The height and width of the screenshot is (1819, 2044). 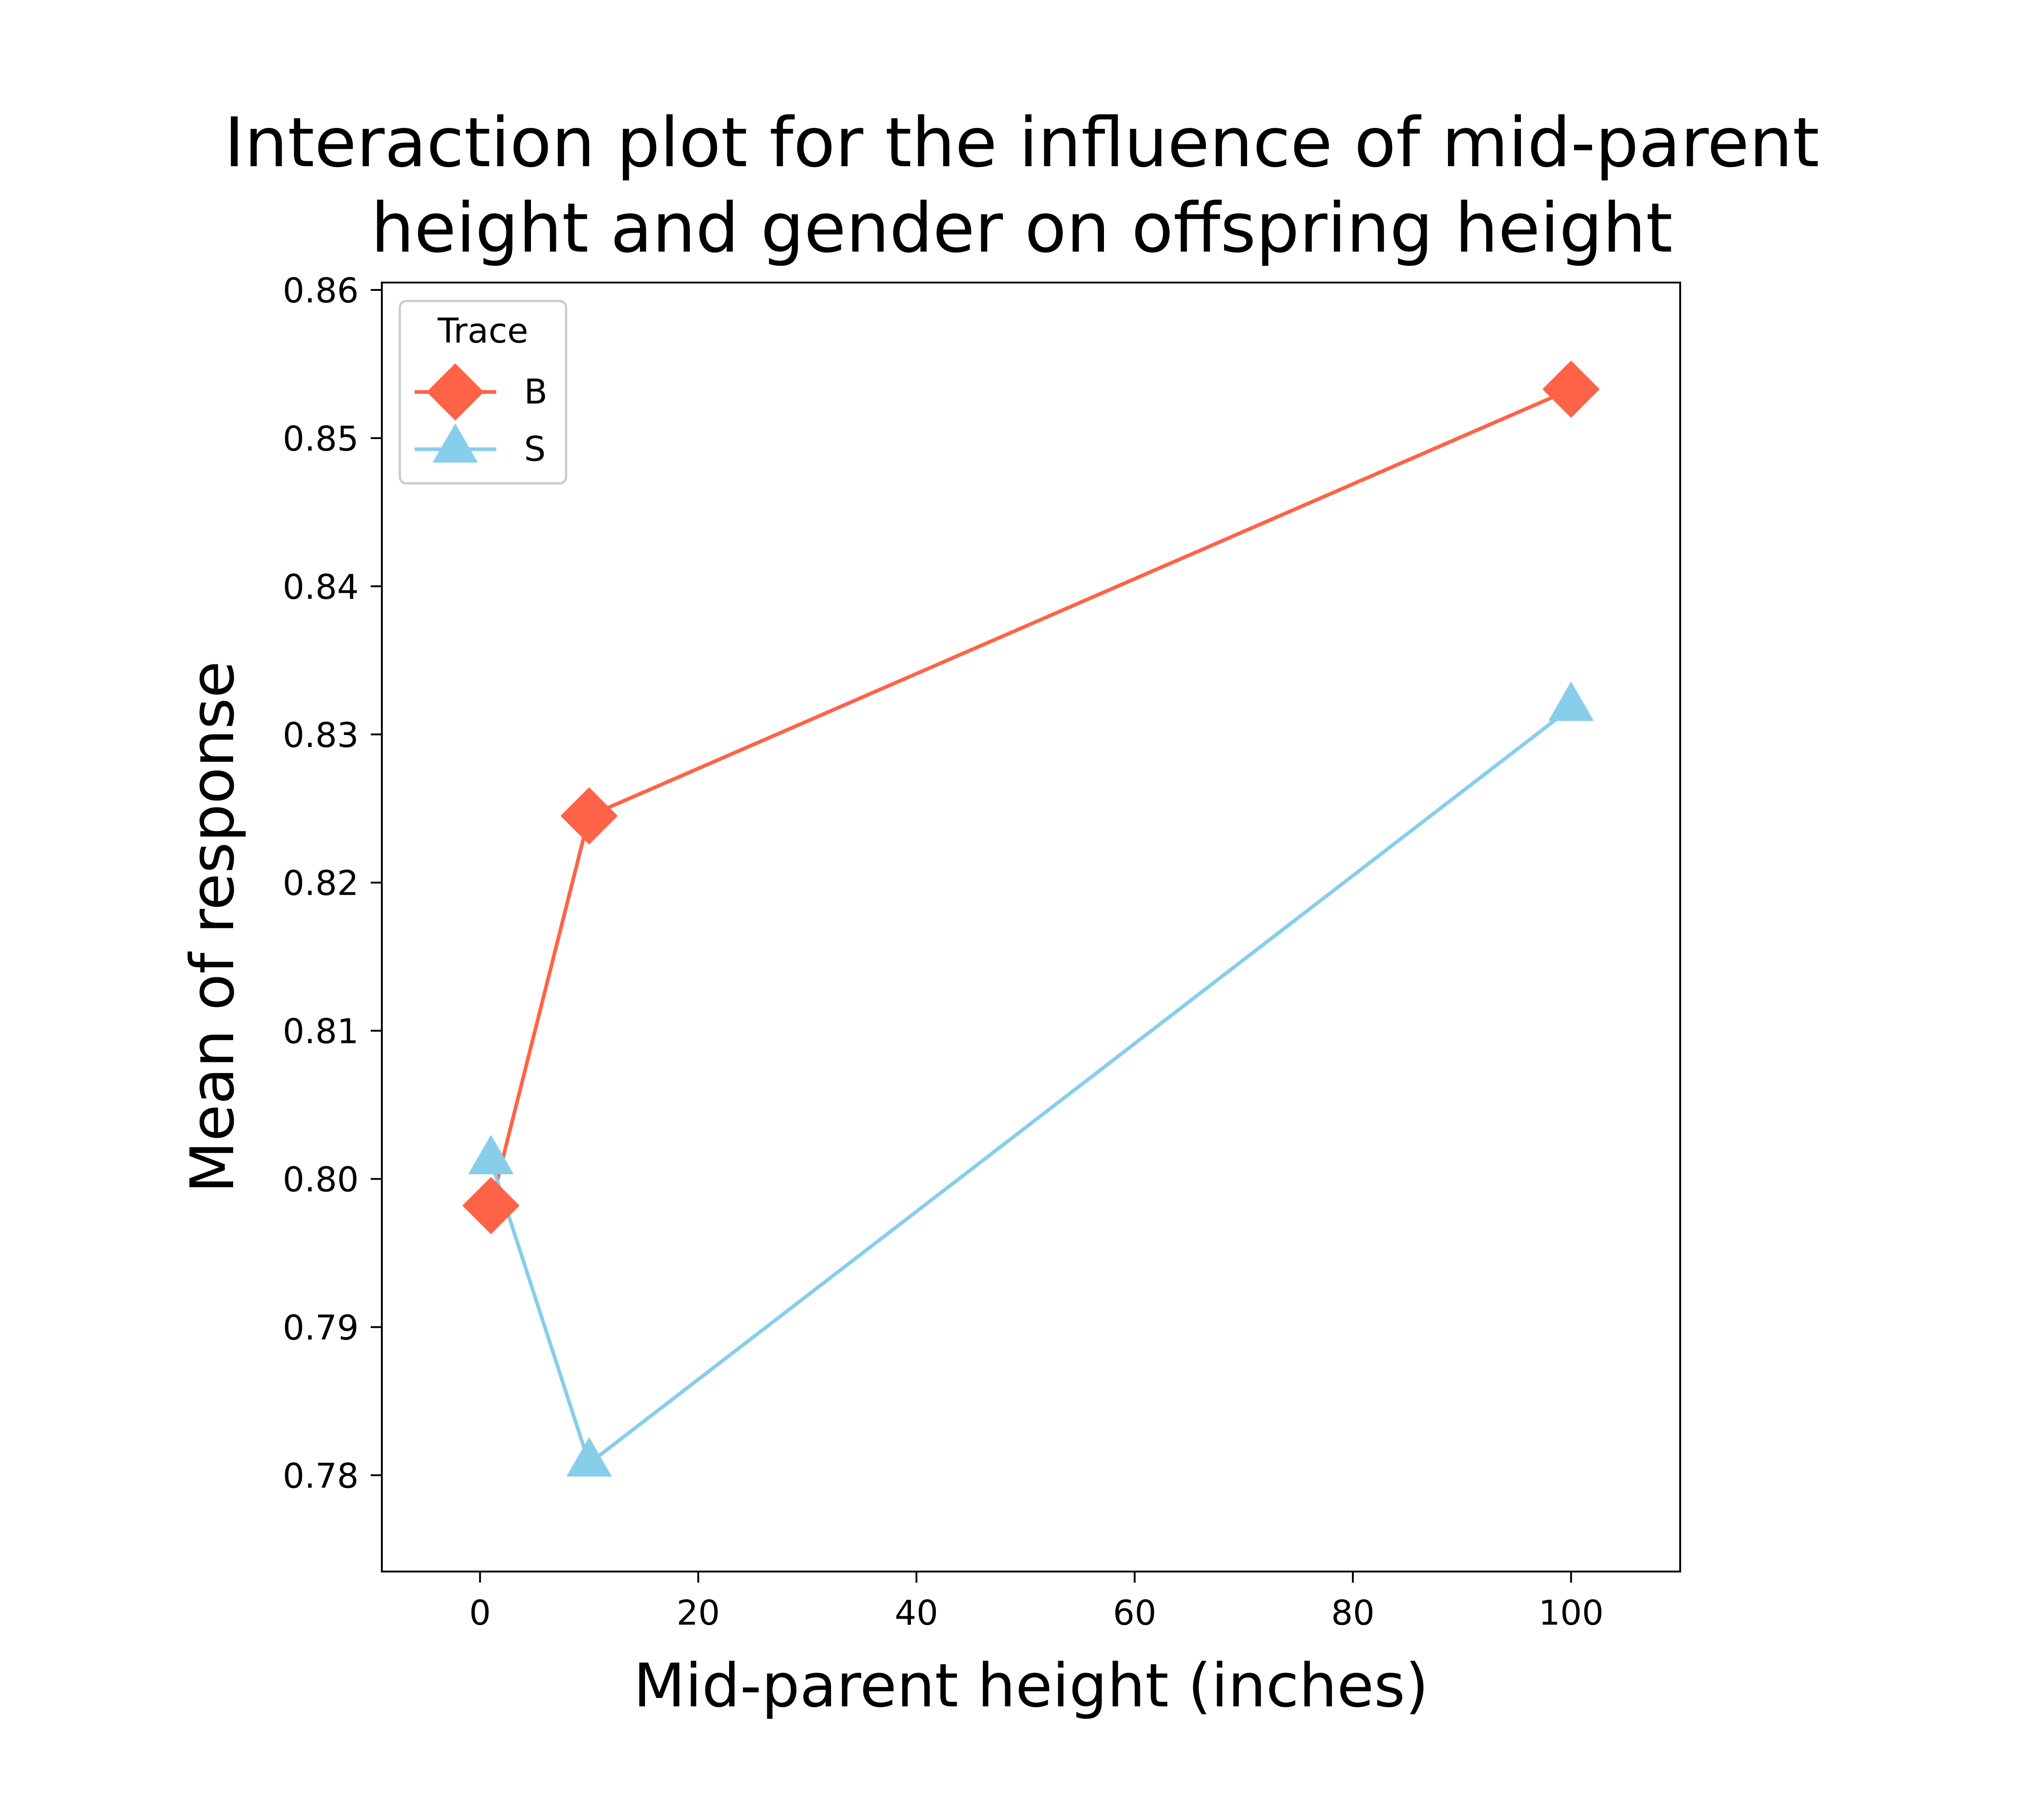 I want to click on y-axis-label: Mean of response, so click(x=212, y=927).